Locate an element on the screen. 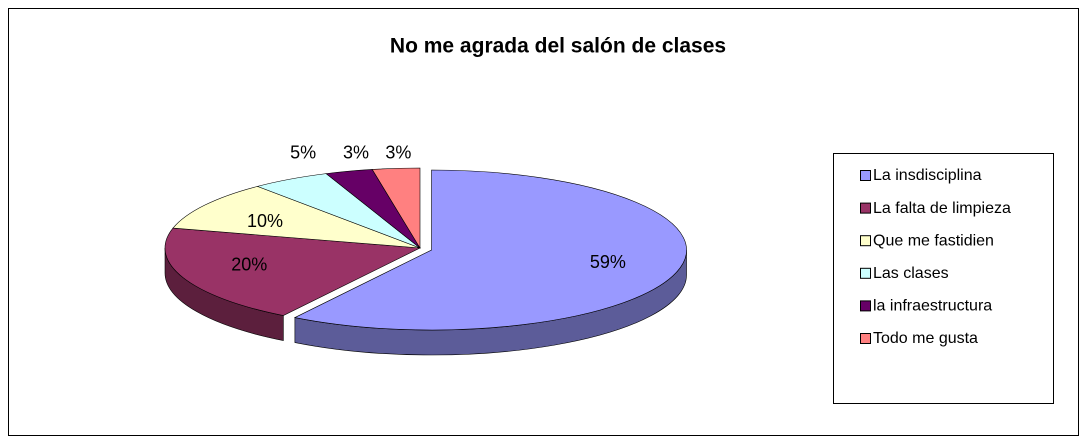  chart-title: No me agrada del salón de clases is located at coordinates (558, 46).